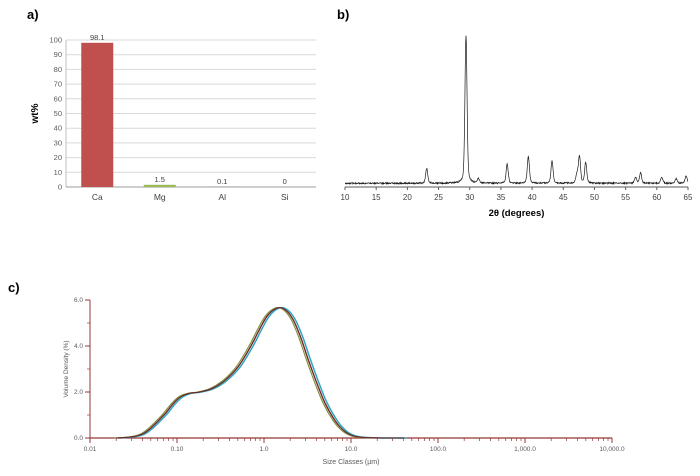  What do you see at coordinates (160, 197) in the screenshot?
I see `svg-text: Mg` at bounding box center [160, 197].